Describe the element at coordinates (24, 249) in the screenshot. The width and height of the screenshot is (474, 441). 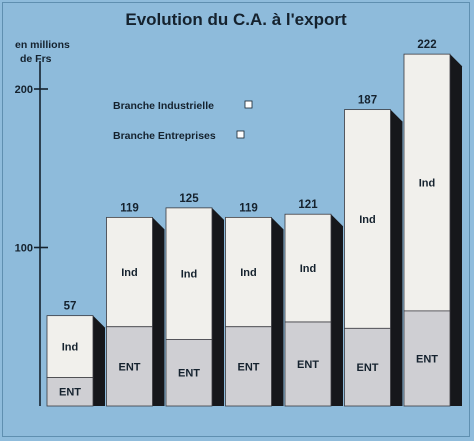
I see `y-tick-label: 100` at that location.